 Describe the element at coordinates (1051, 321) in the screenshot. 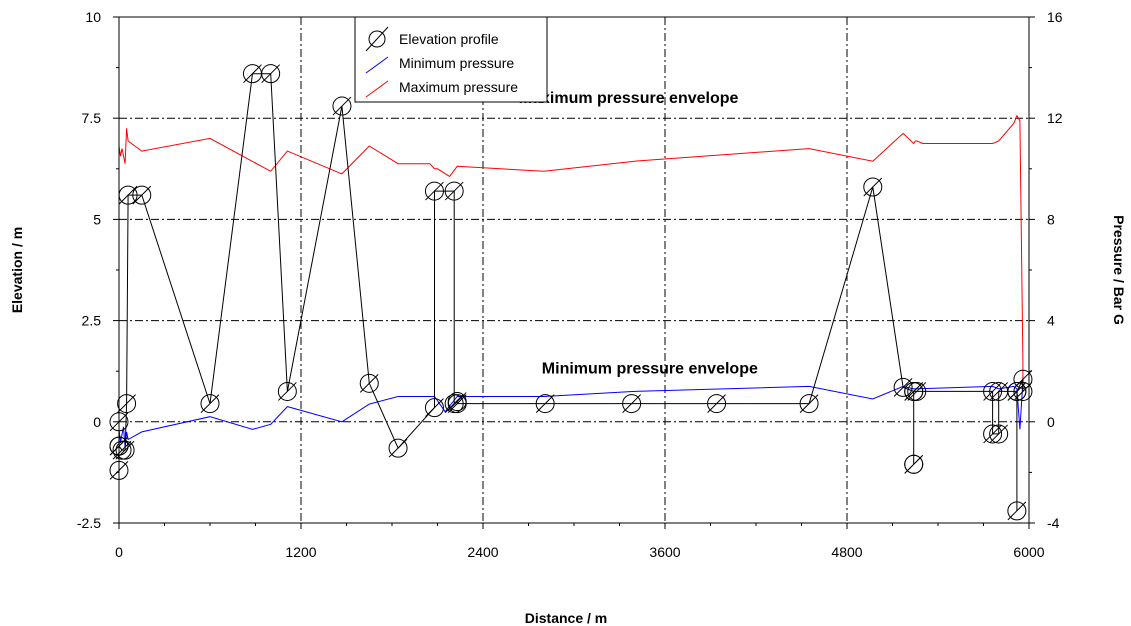

I see `y-right-tick-label: 4` at that location.